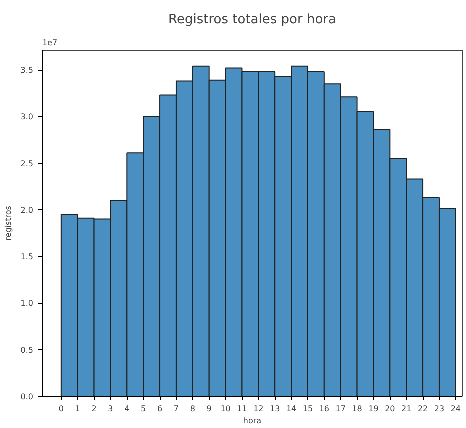 Image resolution: width=466 pixels, height=428 pixels. I want to click on x-tick-label: 3, so click(111, 409).